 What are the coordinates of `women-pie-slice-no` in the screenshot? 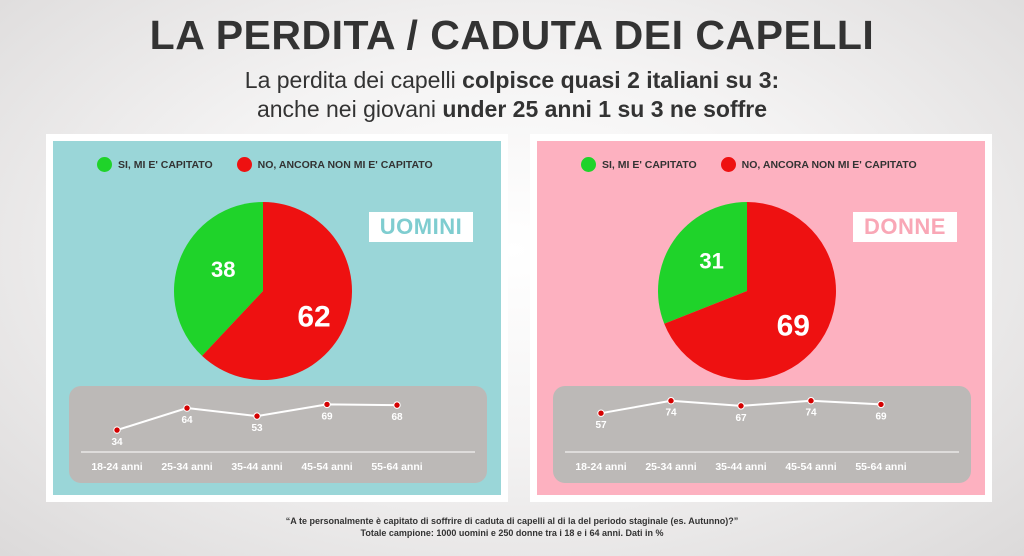 It's located at (750, 291).